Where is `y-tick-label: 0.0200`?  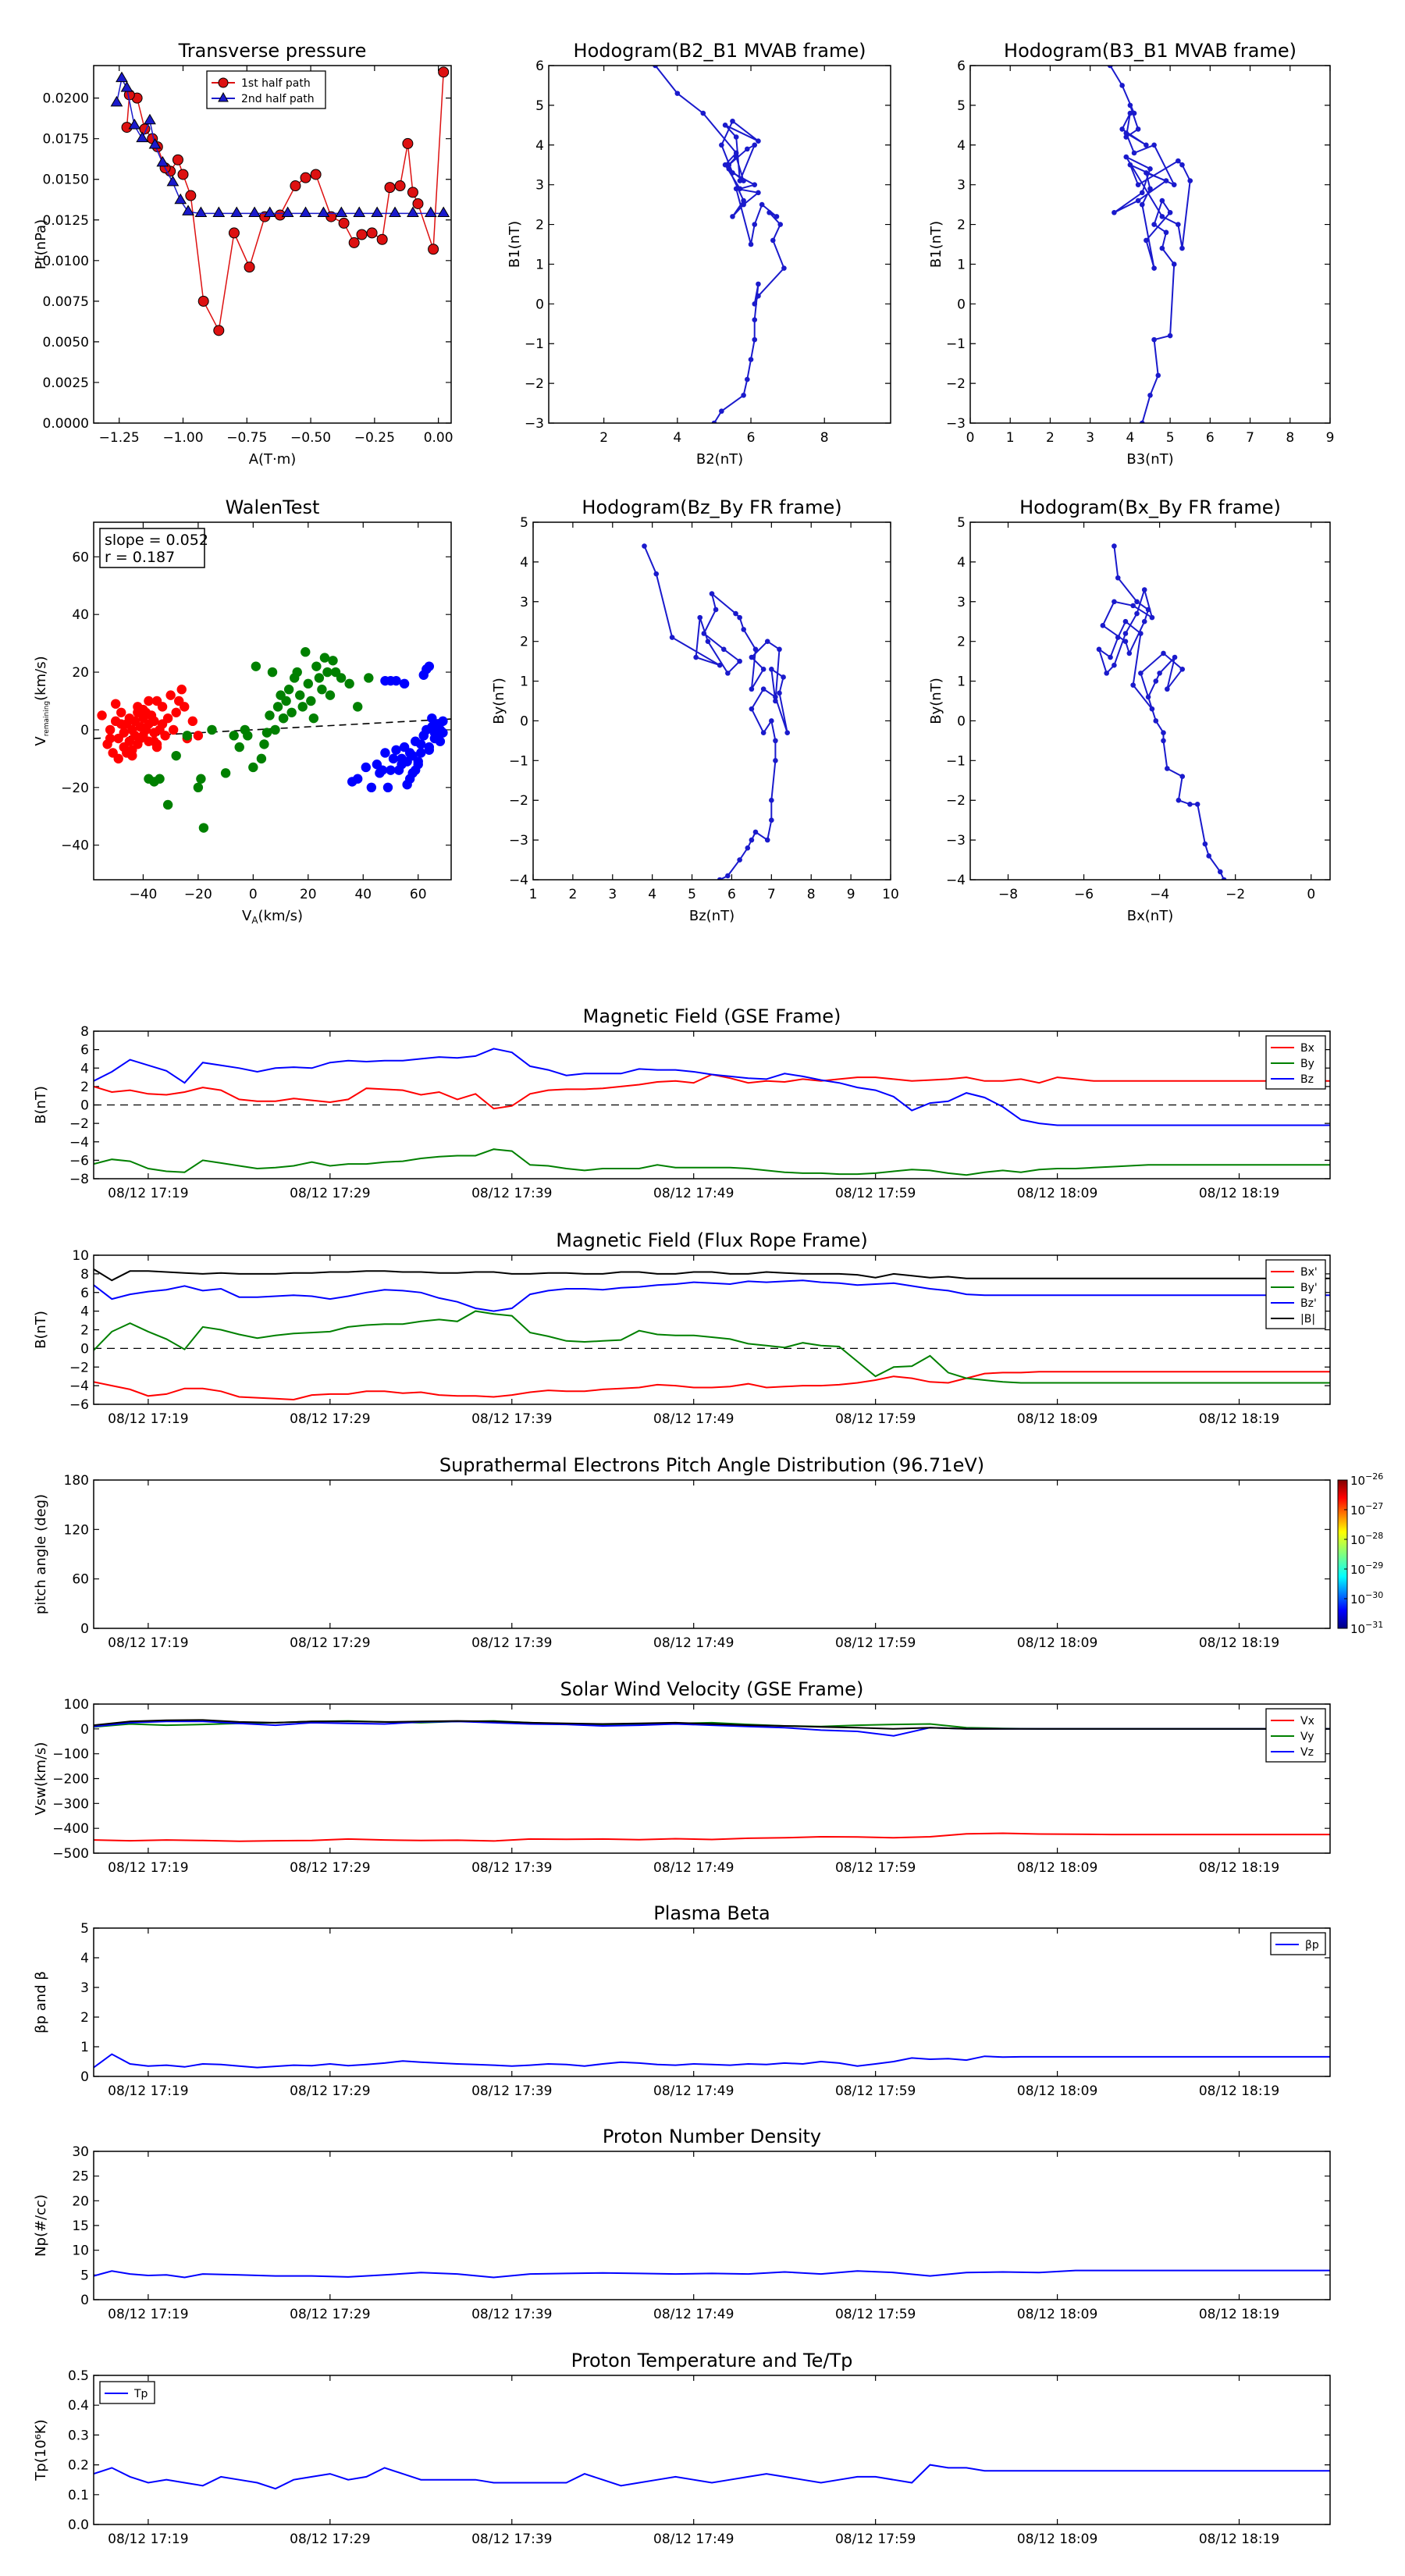 y-tick-label: 0.0200 is located at coordinates (66, 99).